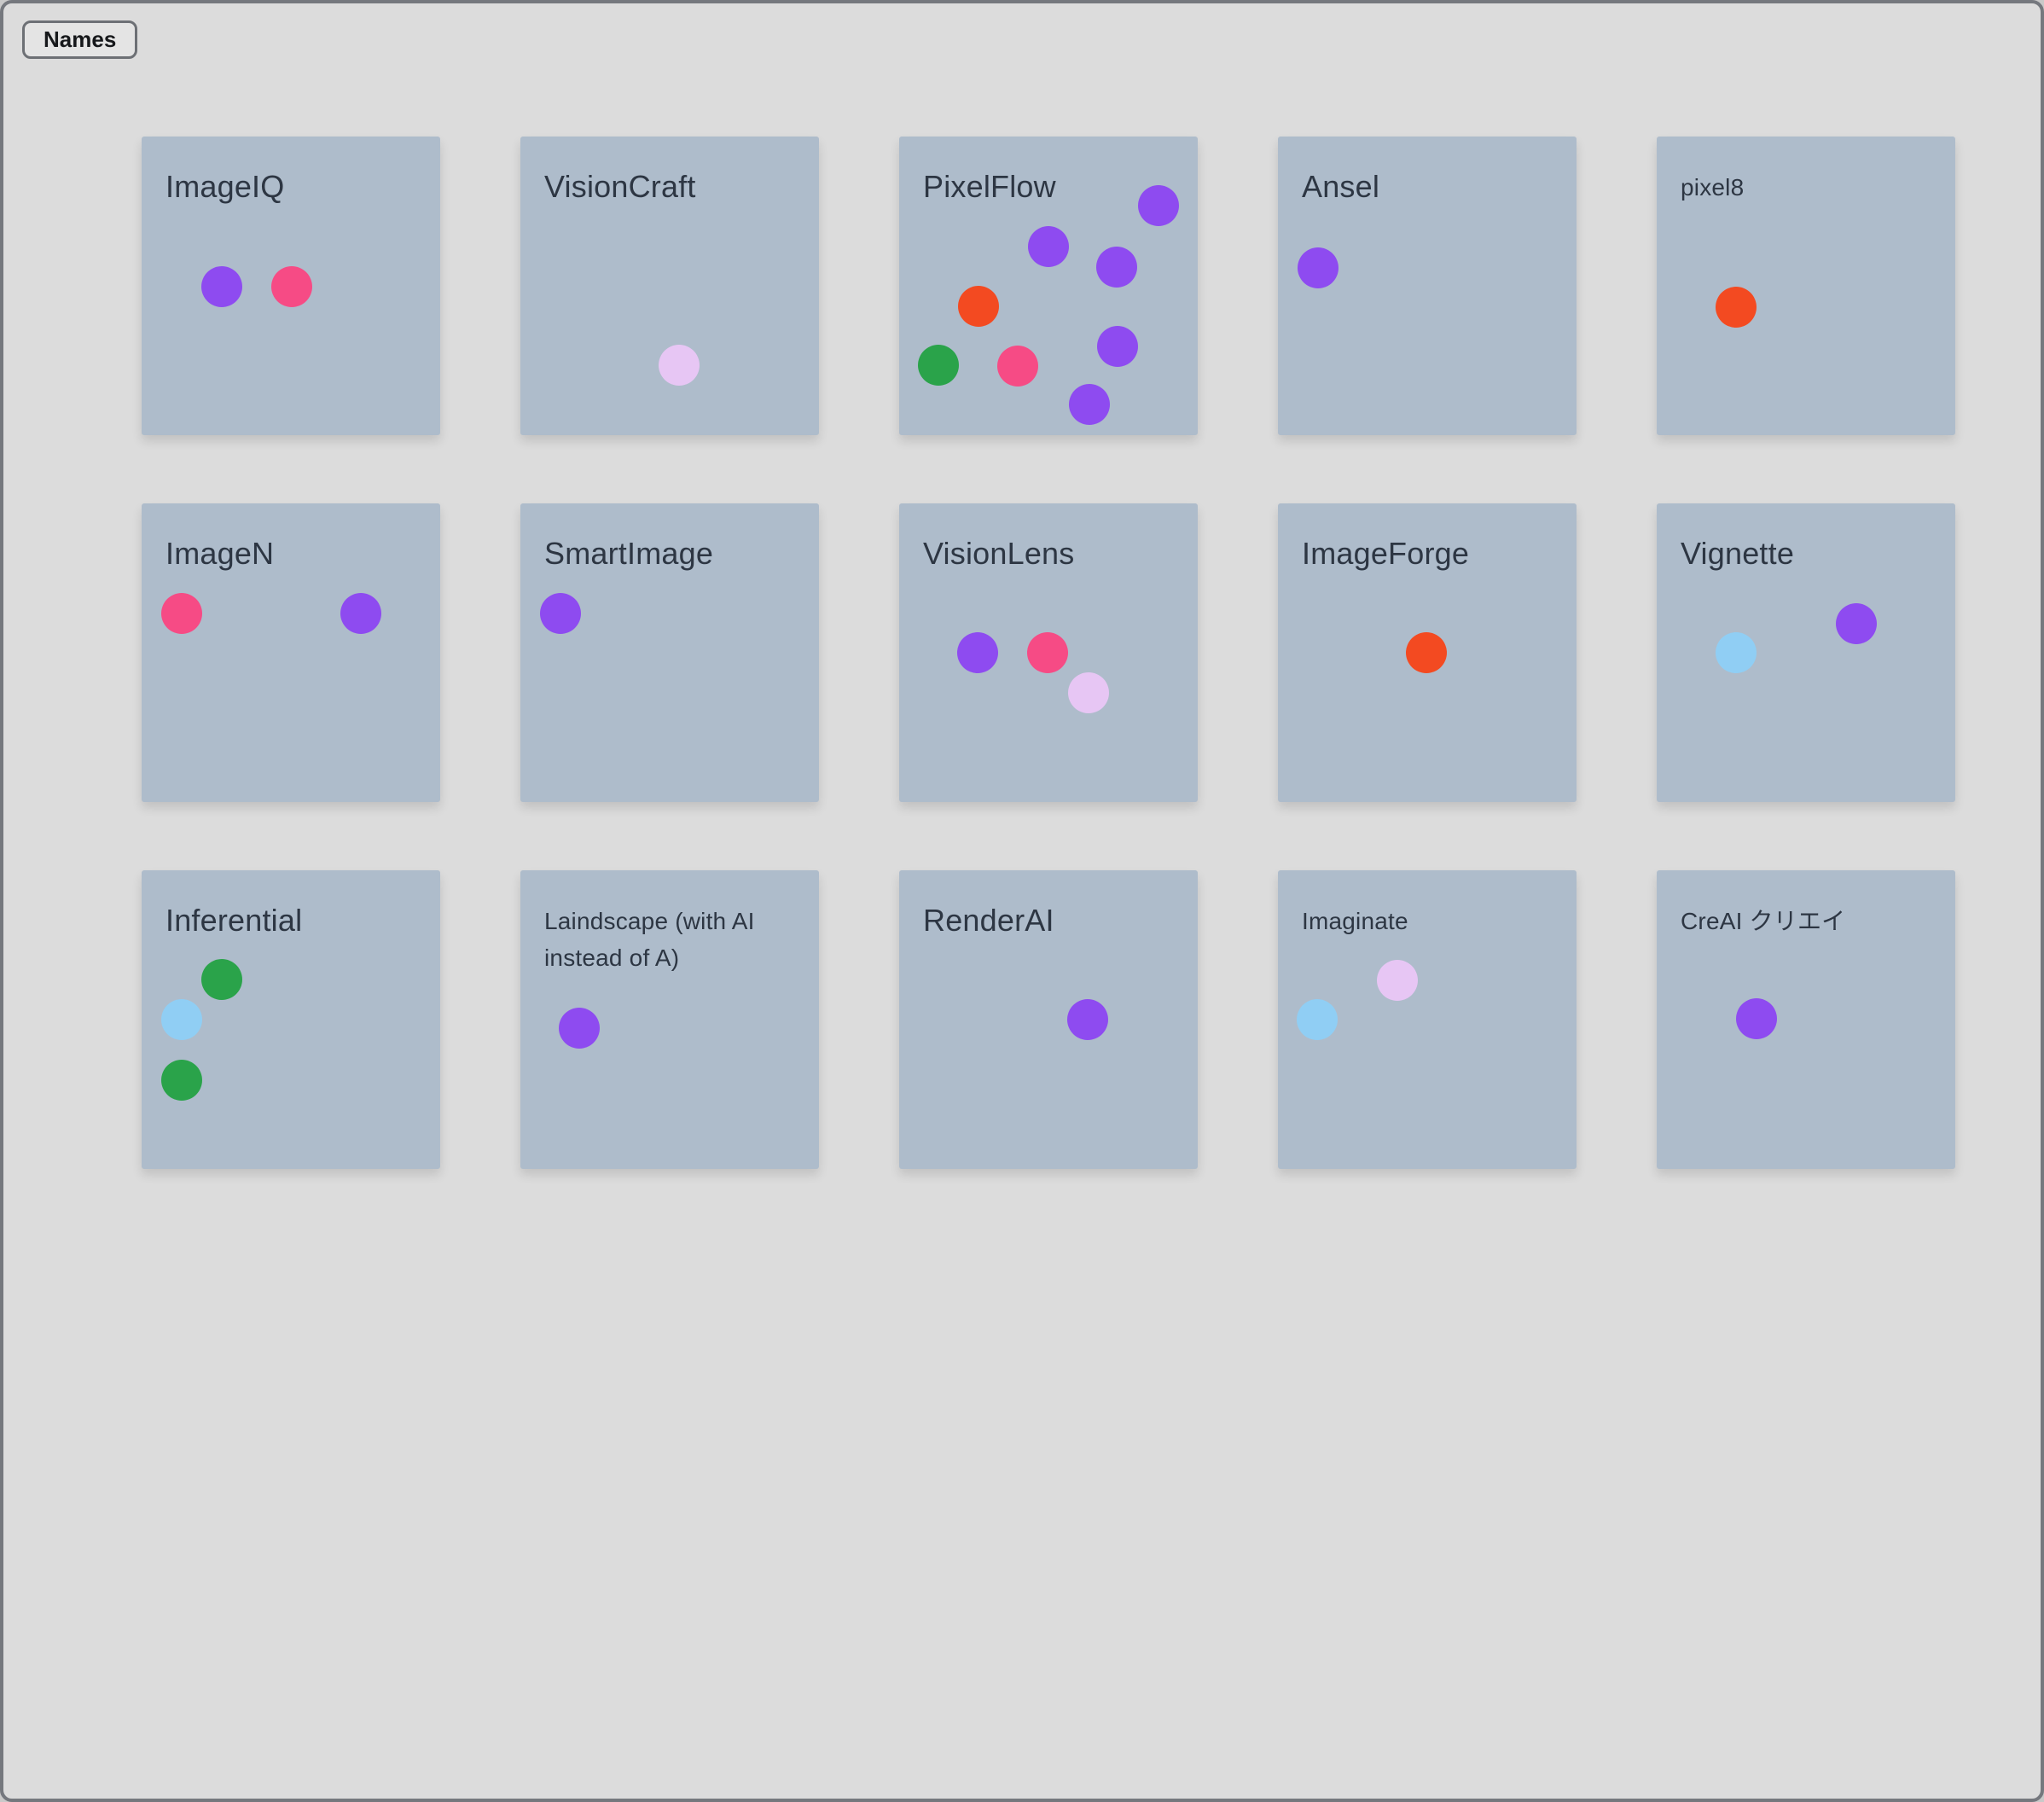  I want to click on app-card: ImageN, so click(291, 652).